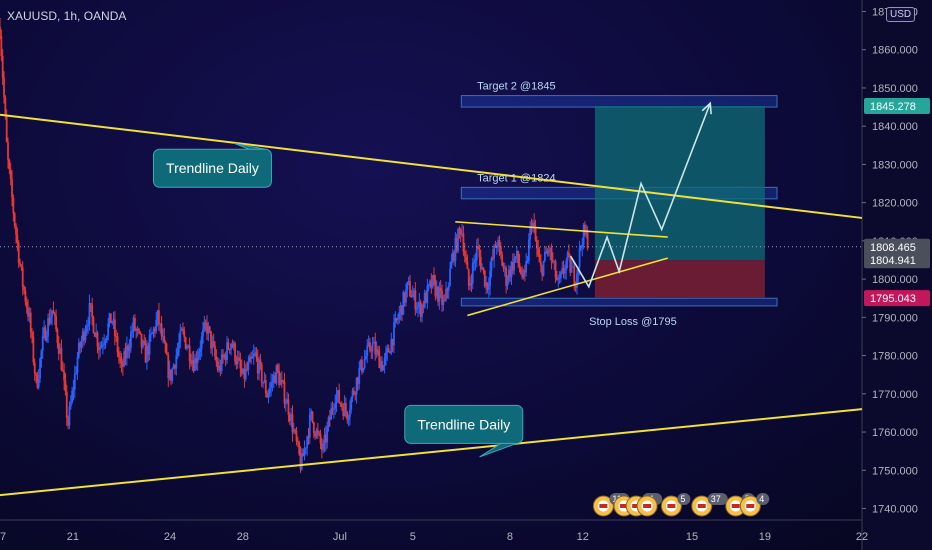 This screenshot has width=932, height=550. Describe the element at coordinates (895, 471) in the screenshot. I see `y-tick-label: 1750.000` at that location.